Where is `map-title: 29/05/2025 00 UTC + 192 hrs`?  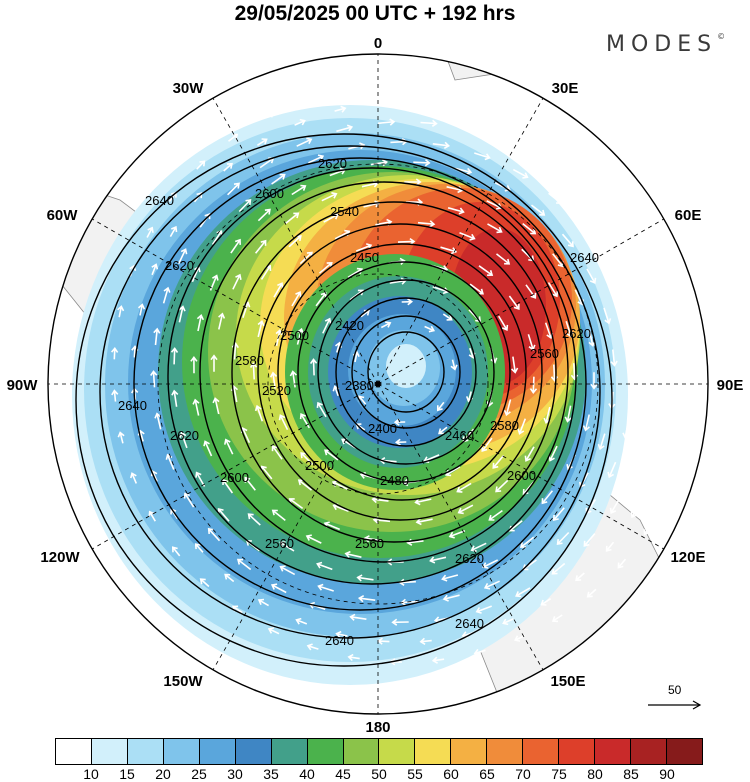
map-title: 29/05/2025 00 UTC + 192 hrs is located at coordinates (375, 13).